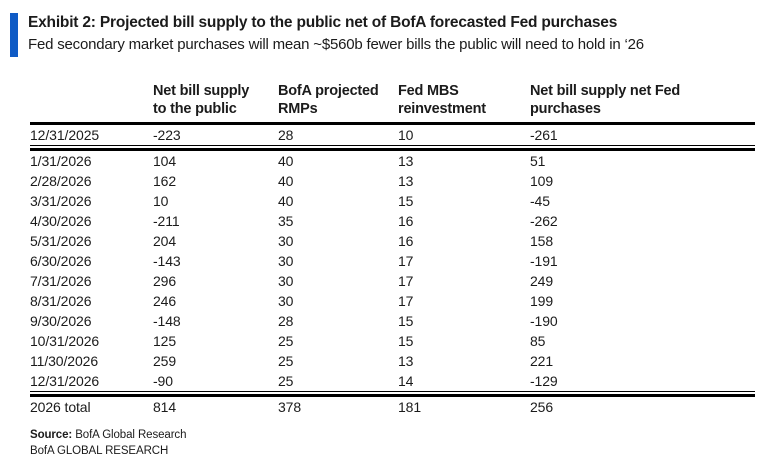 This screenshot has height=471, width=777. What do you see at coordinates (544, 221) in the screenshot?
I see `table-cell: -262` at bounding box center [544, 221].